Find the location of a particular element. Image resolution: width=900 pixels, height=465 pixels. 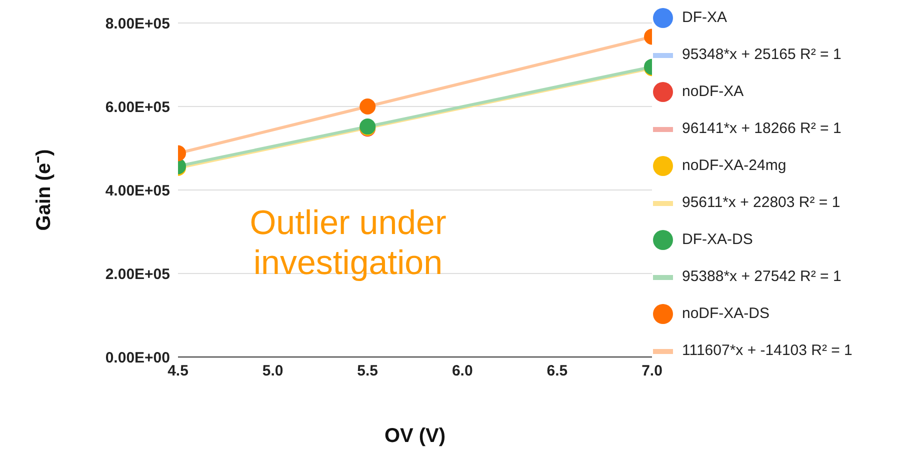

x-tick-label: 4.5 is located at coordinates (178, 371).